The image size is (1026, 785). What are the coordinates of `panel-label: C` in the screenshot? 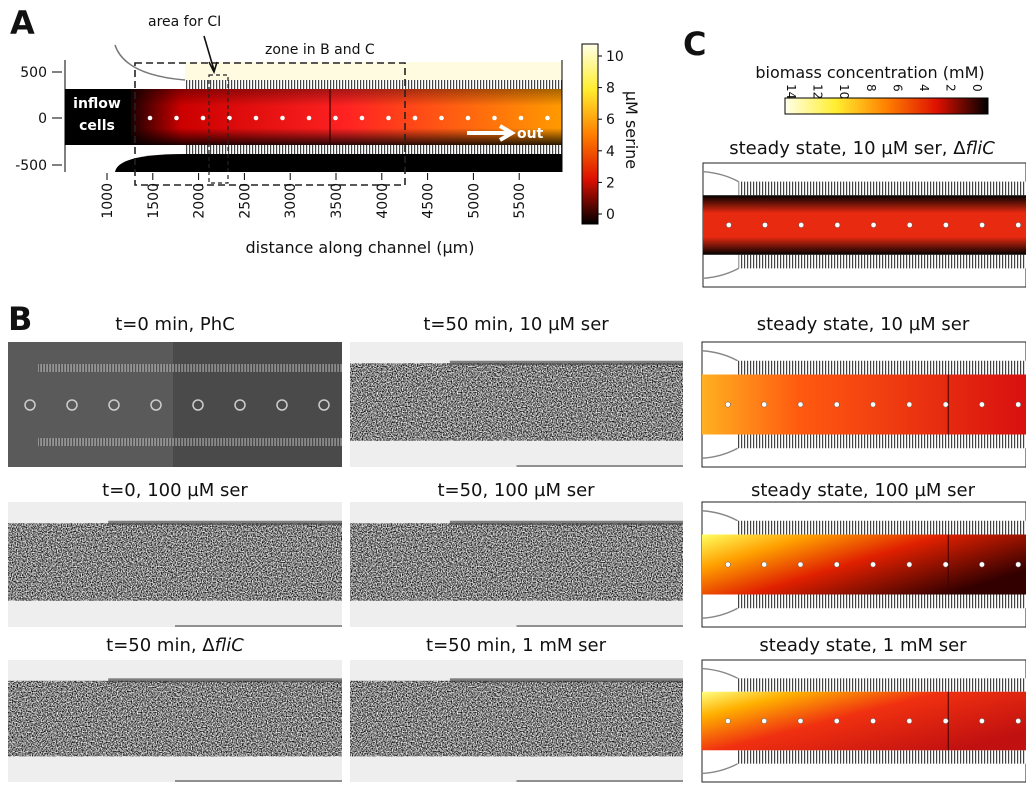 It's located at (694, 44).